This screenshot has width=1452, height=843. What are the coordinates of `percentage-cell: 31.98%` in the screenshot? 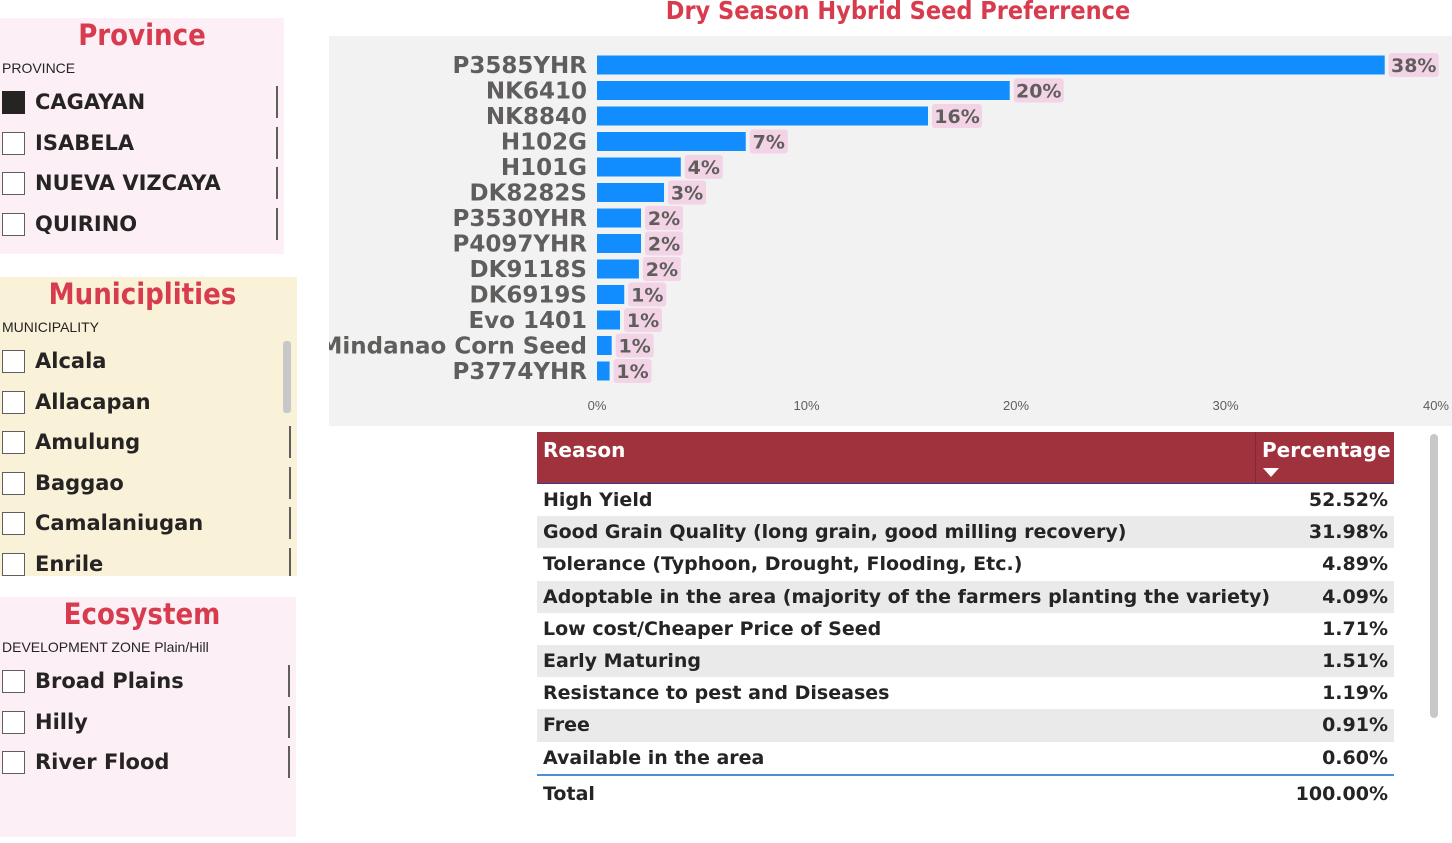 It's located at (1348, 532).